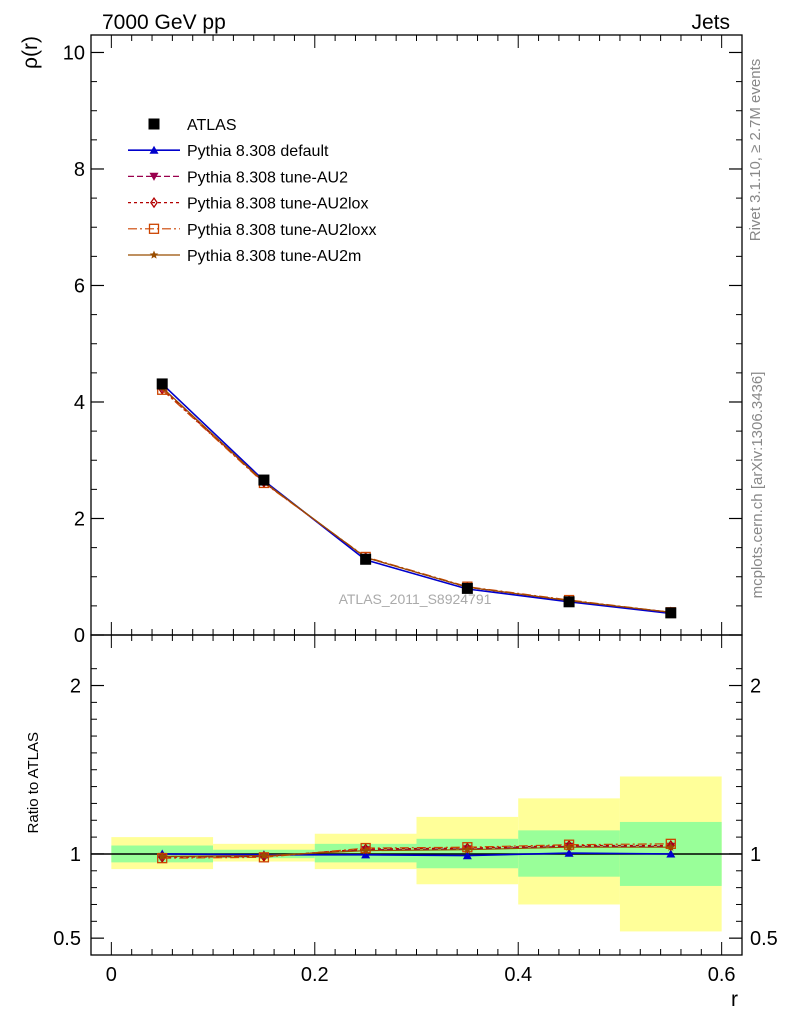 The width and height of the screenshot is (786, 1024). Describe the element at coordinates (734, 999) in the screenshot. I see `x-axis-title: r` at that location.